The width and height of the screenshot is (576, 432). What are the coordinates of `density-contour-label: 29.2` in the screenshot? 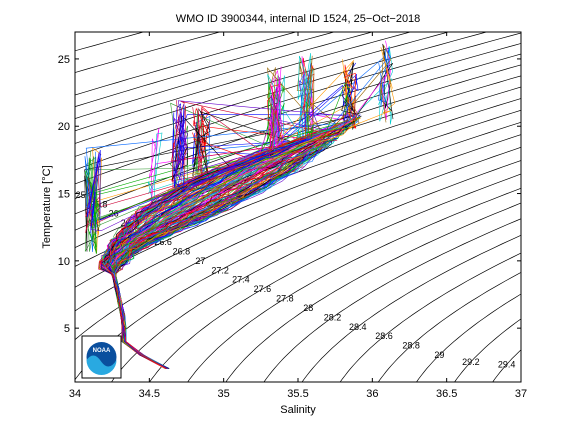 It's located at (471, 362).